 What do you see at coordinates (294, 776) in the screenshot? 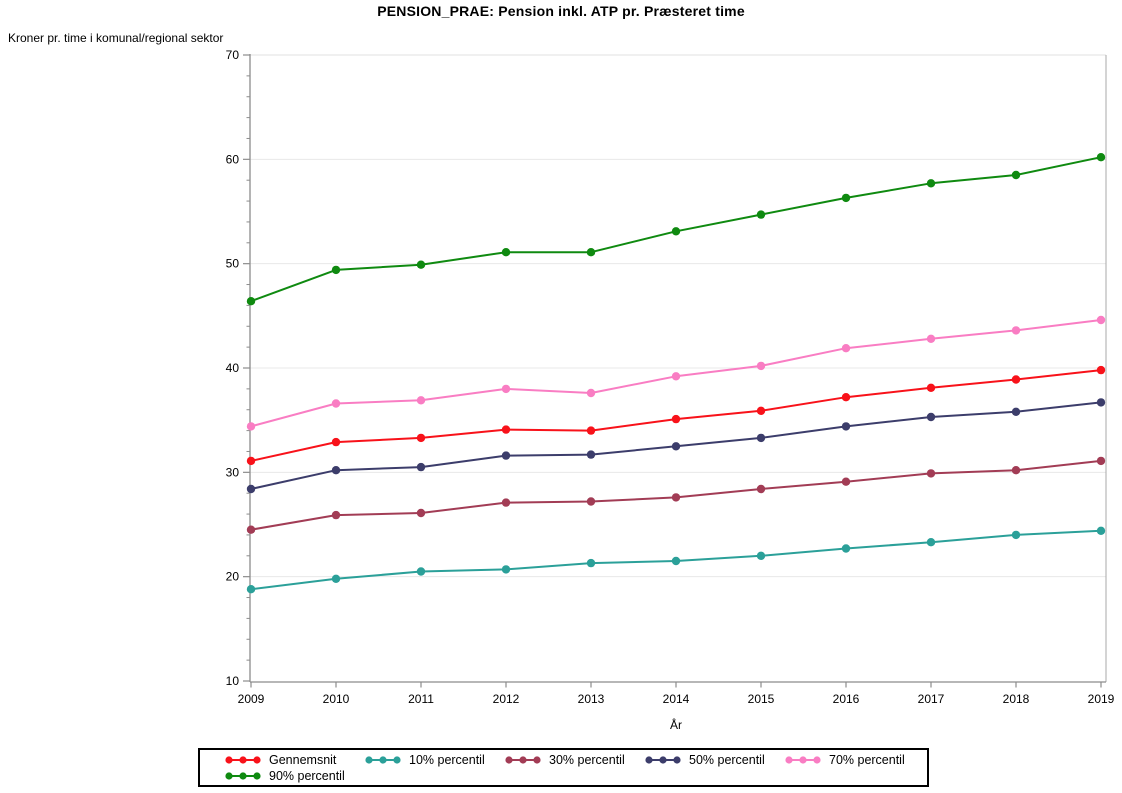
I see `legend-item: 90% percentil` at bounding box center [294, 776].